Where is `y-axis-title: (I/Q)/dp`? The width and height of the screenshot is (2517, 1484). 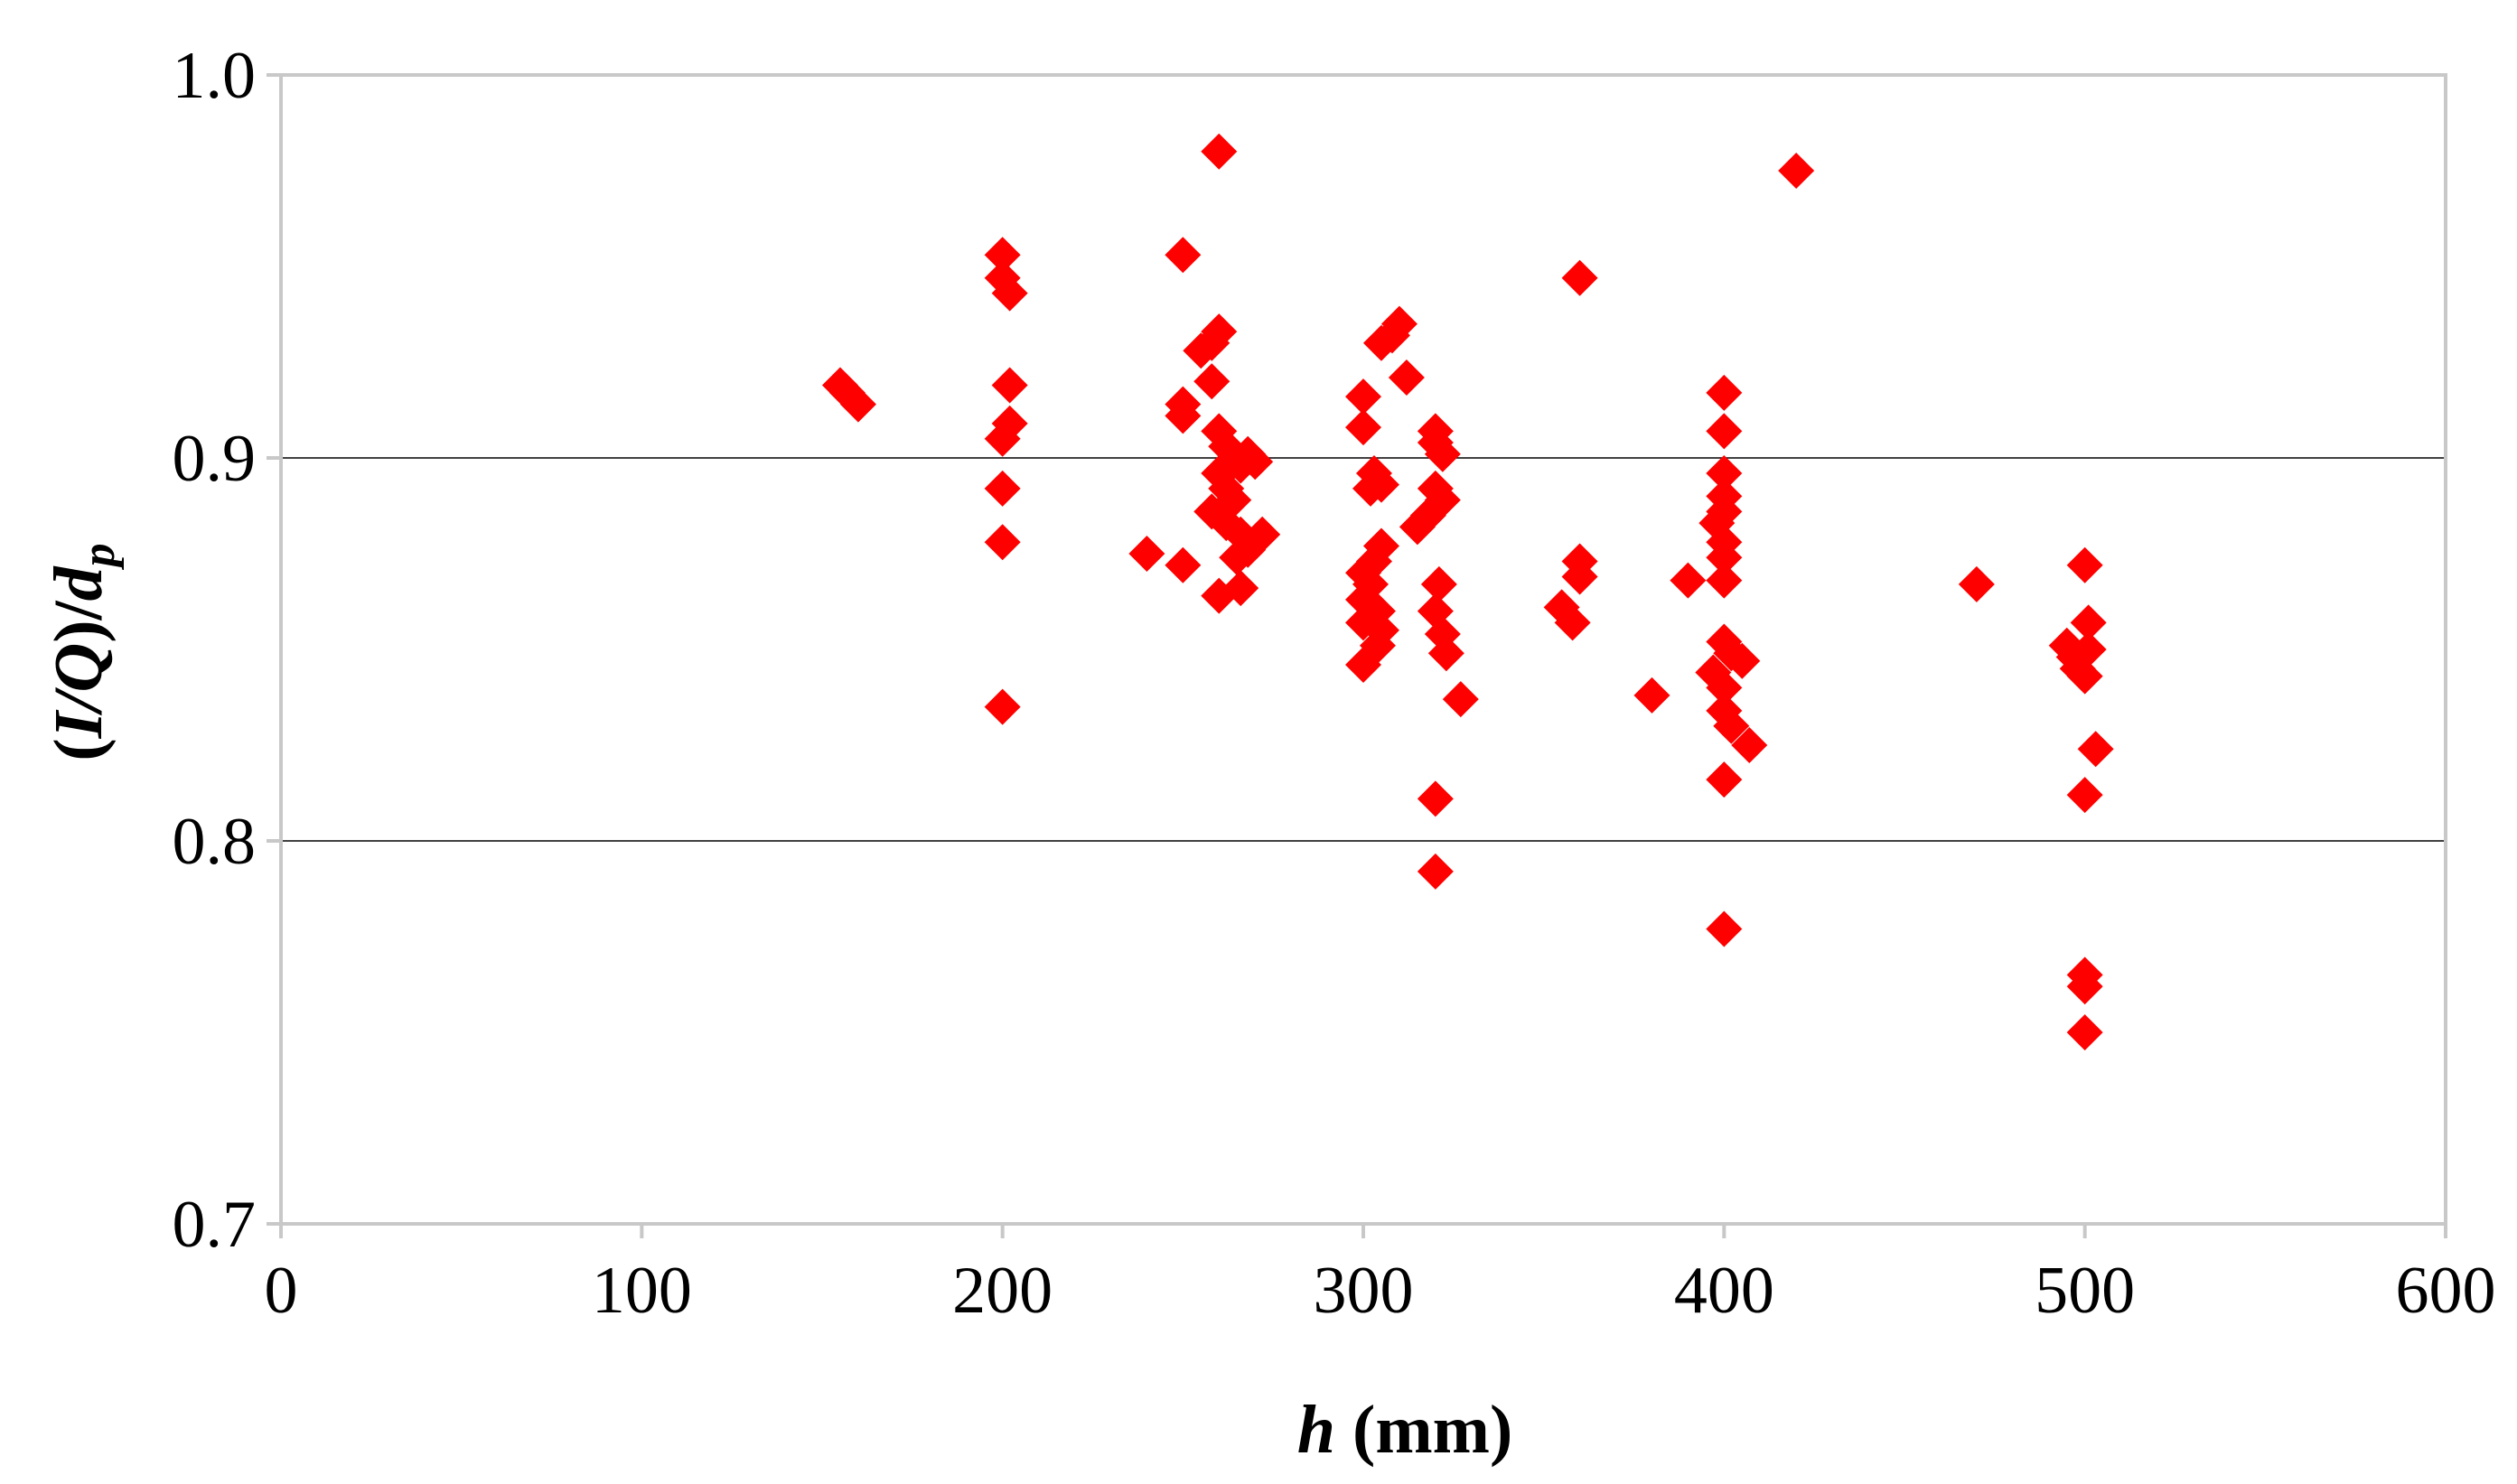
y-axis-title: (I/Q)/dp is located at coordinates (83, 652).